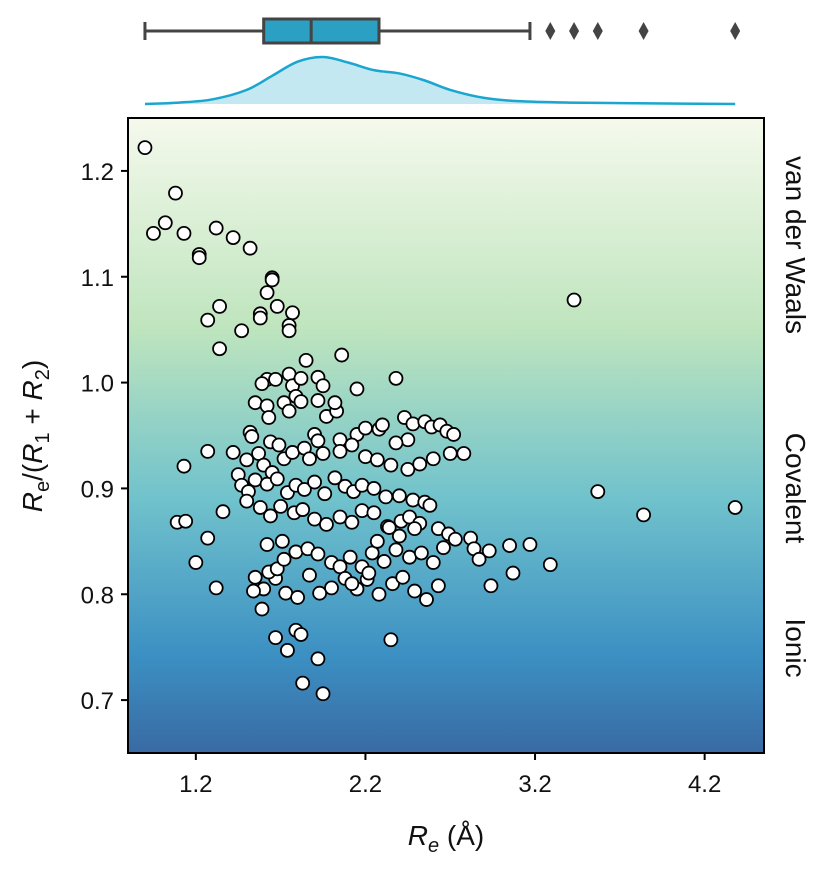  Describe the element at coordinates (35, 436) in the screenshot. I see `y-axis-label: Re/(R1 + R2)` at that location.